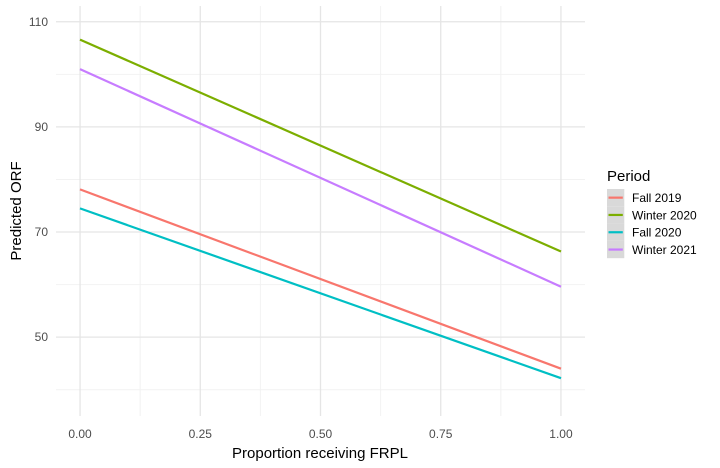  I want to click on legend-label: Winter 2020, so click(664, 215).